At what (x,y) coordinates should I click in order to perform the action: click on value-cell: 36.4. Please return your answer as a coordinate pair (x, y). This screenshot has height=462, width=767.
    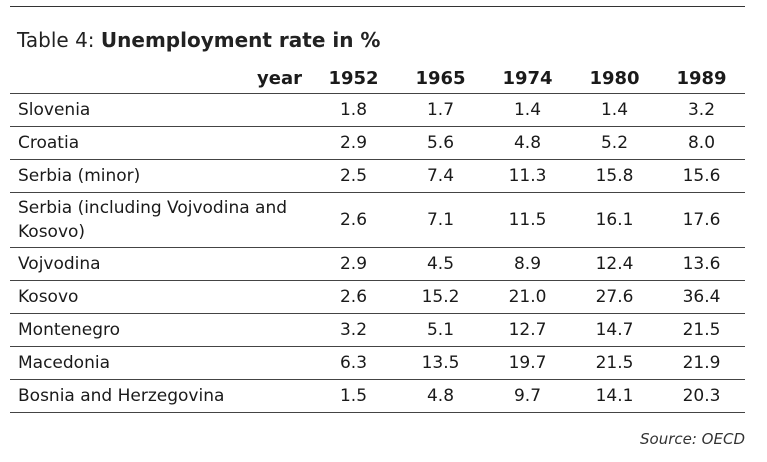
    Looking at the image, I should click on (701, 297).